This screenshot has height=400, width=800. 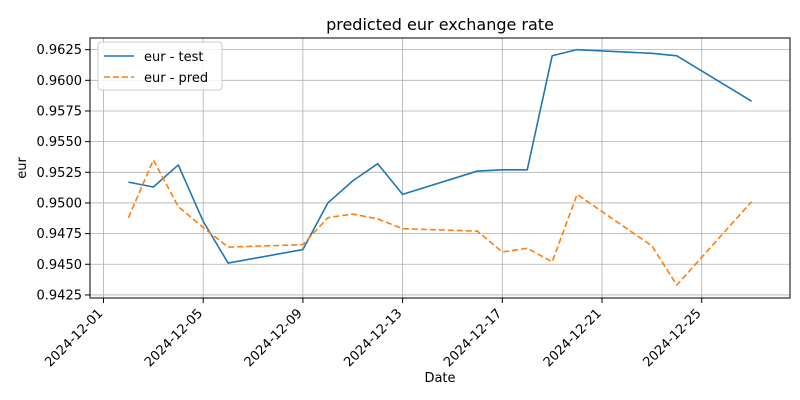 What do you see at coordinates (174, 57) in the screenshot?
I see `legend-label-eur-test: eur - test` at bounding box center [174, 57].